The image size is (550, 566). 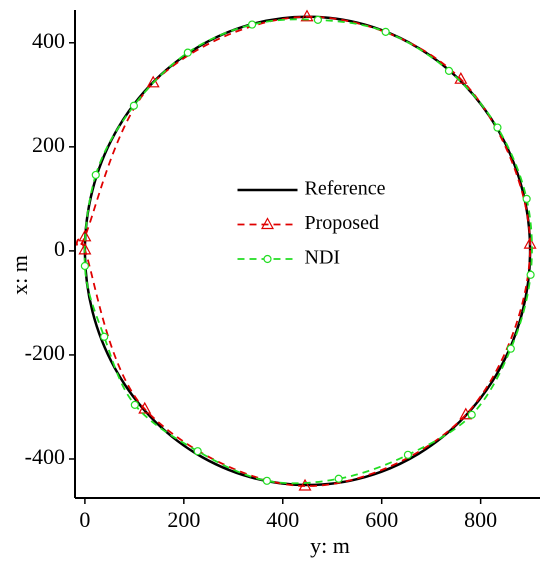 What do you see at coordinates (48, 40) in the screenshot?
I see `y-tick-label: 400` at bounding box center [48, 40].